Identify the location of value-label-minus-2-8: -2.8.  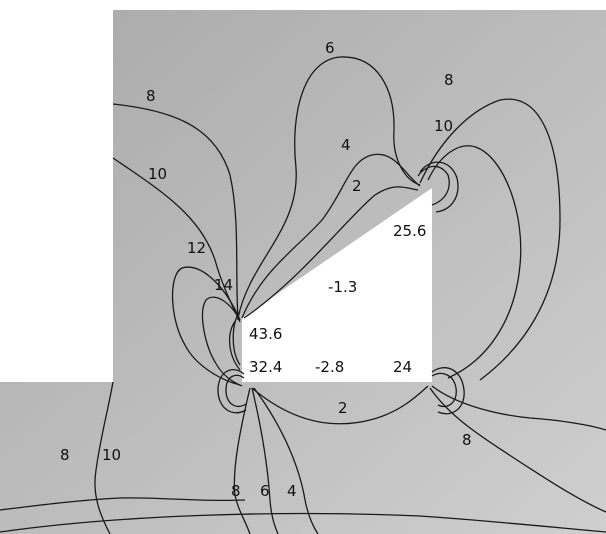
(329, 367).